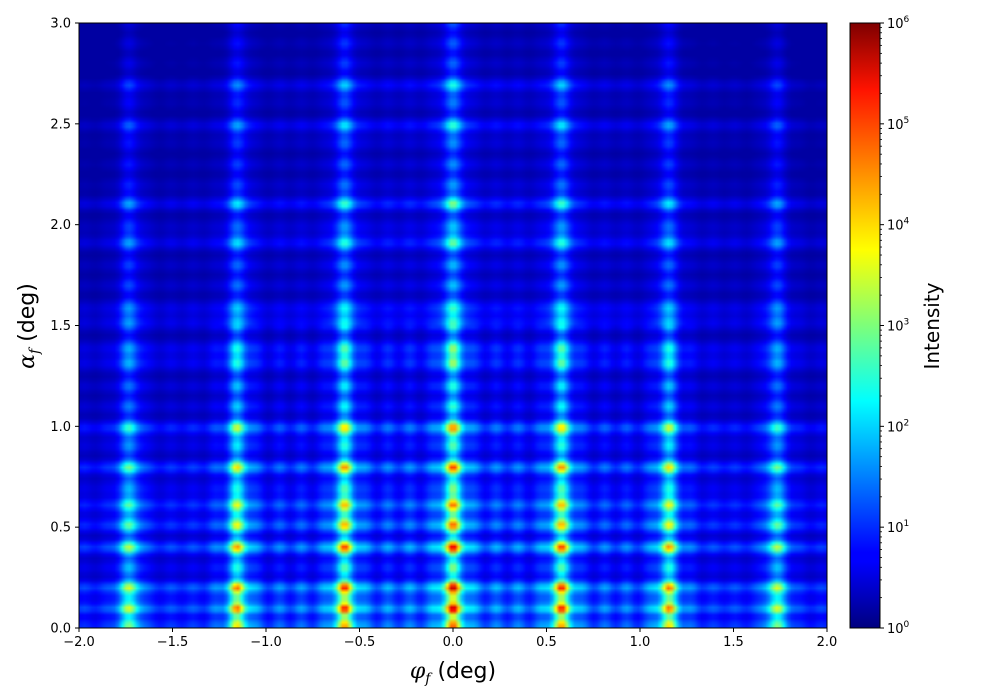 The width and height of the screenshot is (1000, 700). I want to click on y-tick-label: 1.5, so click(60, 326).